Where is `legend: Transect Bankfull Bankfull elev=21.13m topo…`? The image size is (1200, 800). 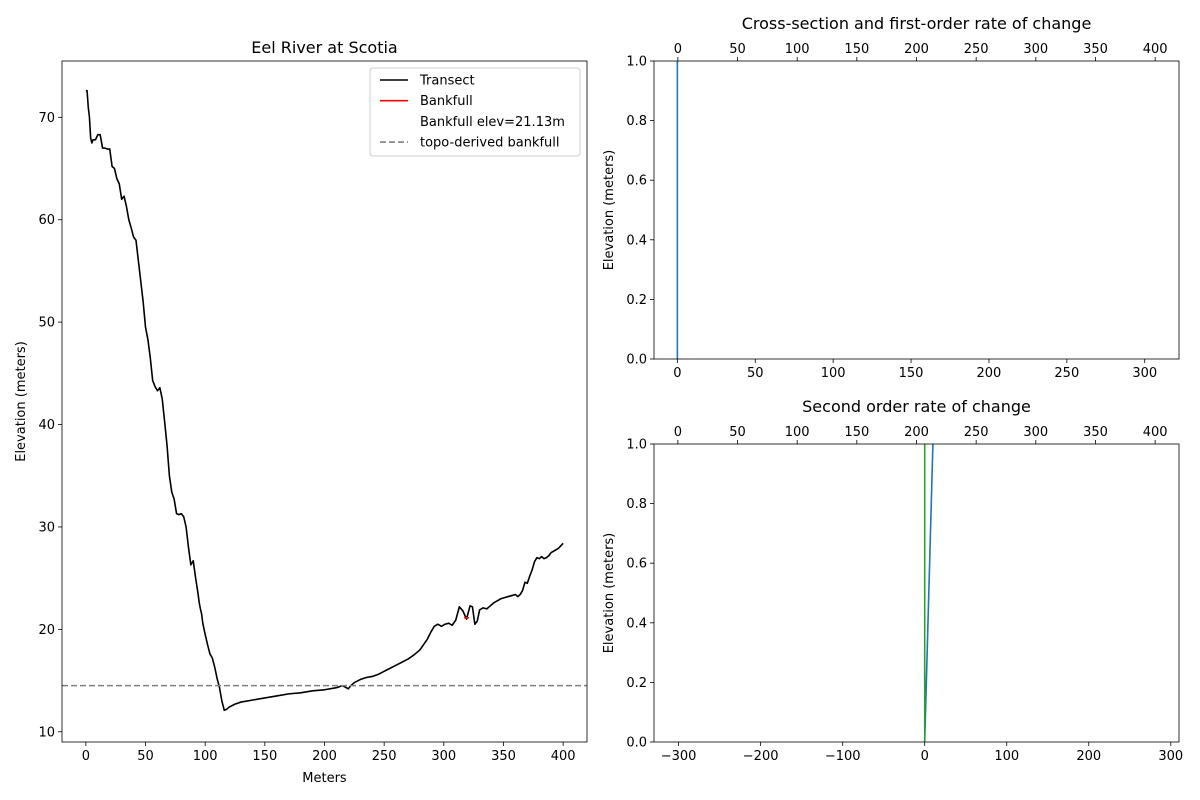
legend: Transect Bankfull Bankfull elev=21.13m topo… is located at coordinates (475, 112).